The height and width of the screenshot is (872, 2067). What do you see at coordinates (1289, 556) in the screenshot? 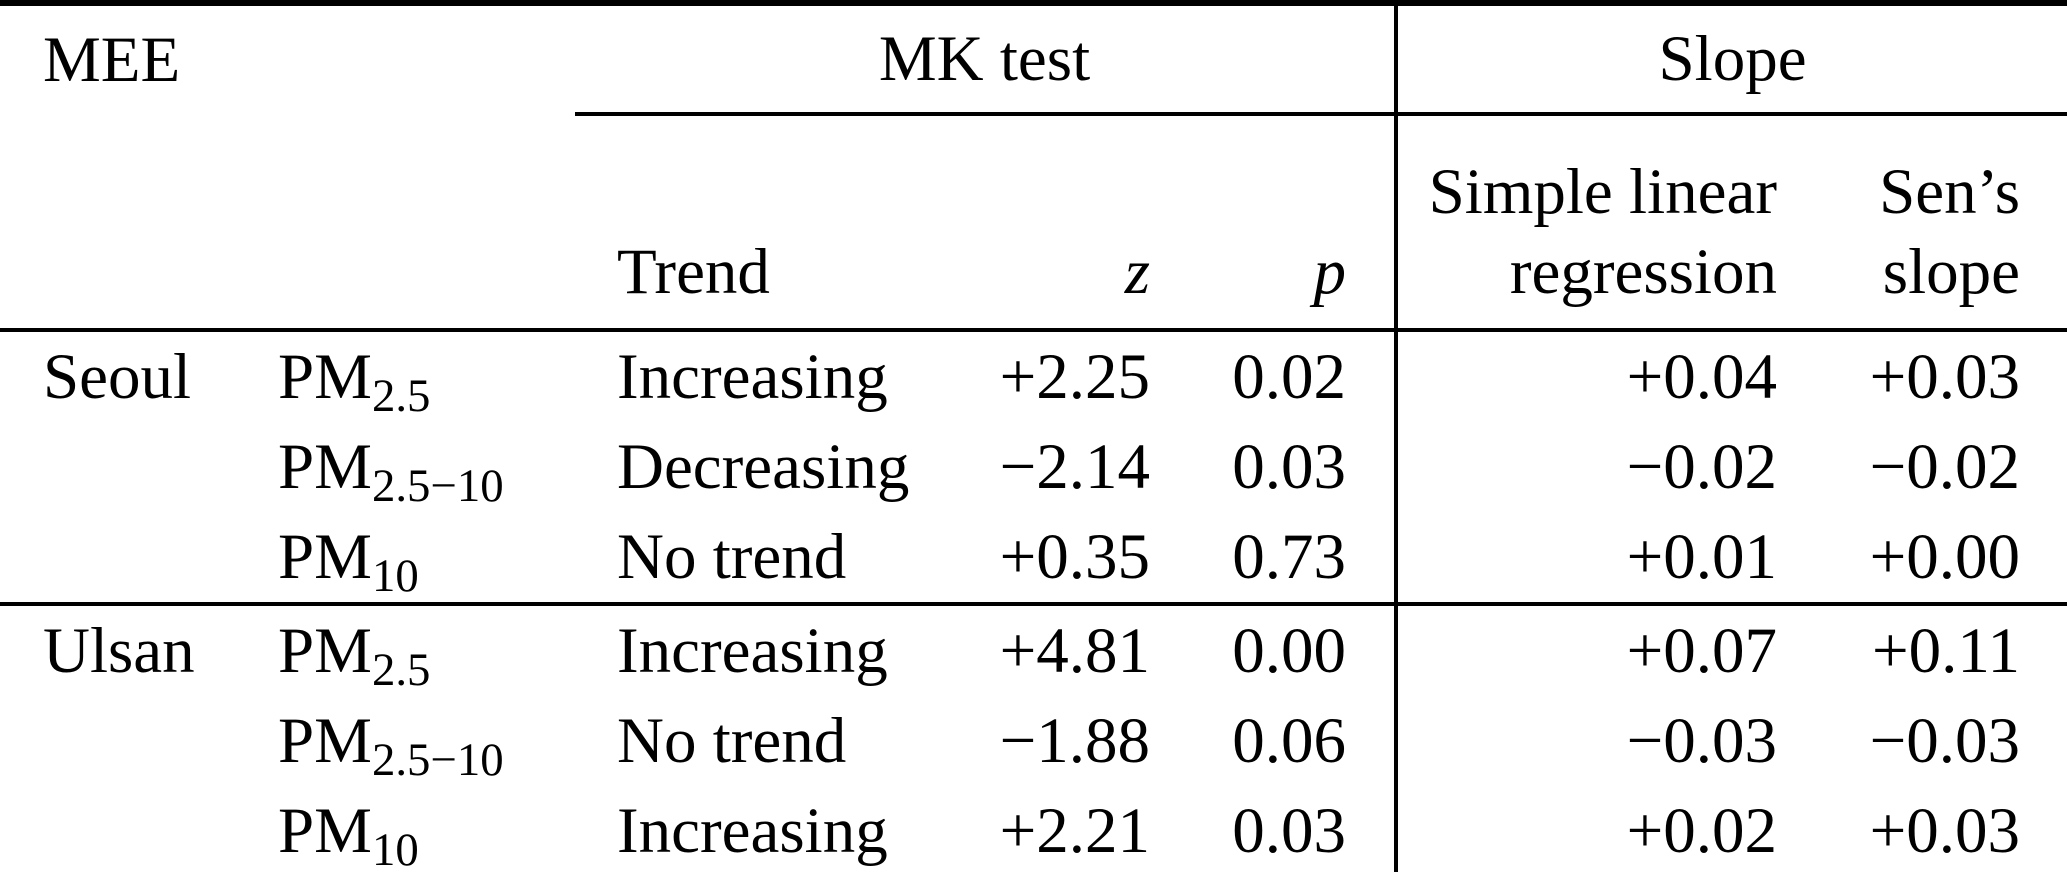
I see `cell-p: 0.73` at bounding box center [1289, 556].